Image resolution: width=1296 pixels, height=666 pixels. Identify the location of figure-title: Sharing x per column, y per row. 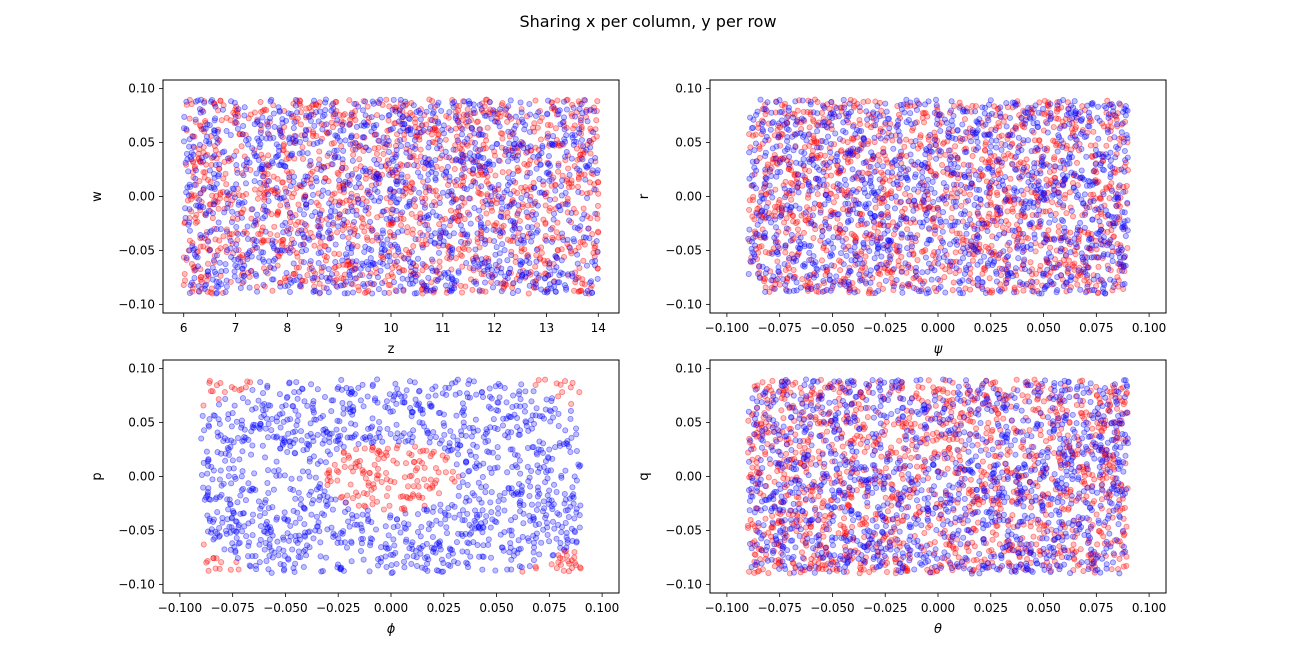
(647, 21).